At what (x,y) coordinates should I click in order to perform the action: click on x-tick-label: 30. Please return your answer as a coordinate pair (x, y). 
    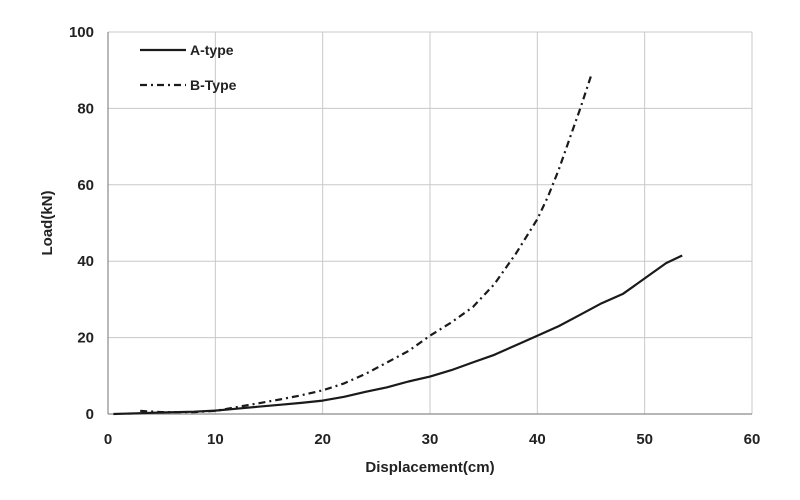
    Looking at the image, I should click on (430, 439).